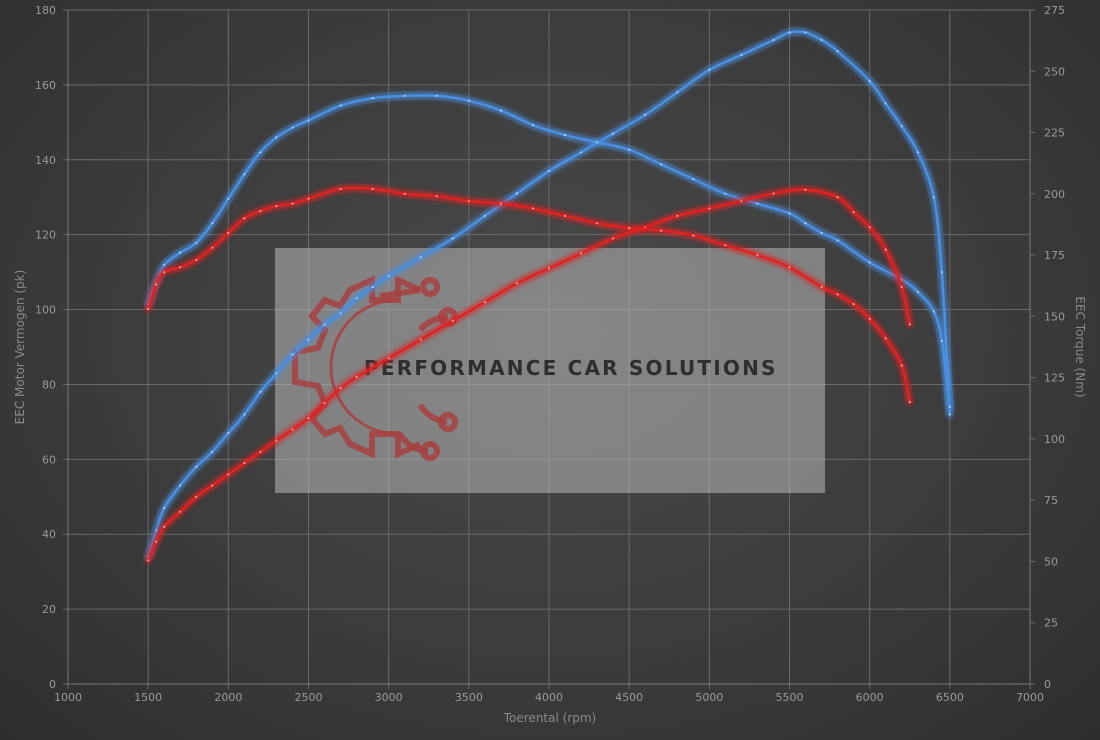 The width and height of the screenshot is (1100, 740). I want to click on left-tick-label: 140, so click(45, 160).